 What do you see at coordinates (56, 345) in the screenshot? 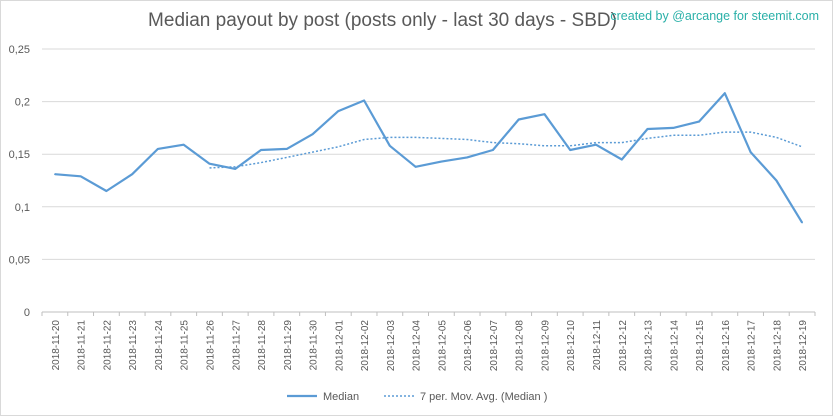
I see `x-tick-label: 2018-11-20` at bounding box center [56, 345].